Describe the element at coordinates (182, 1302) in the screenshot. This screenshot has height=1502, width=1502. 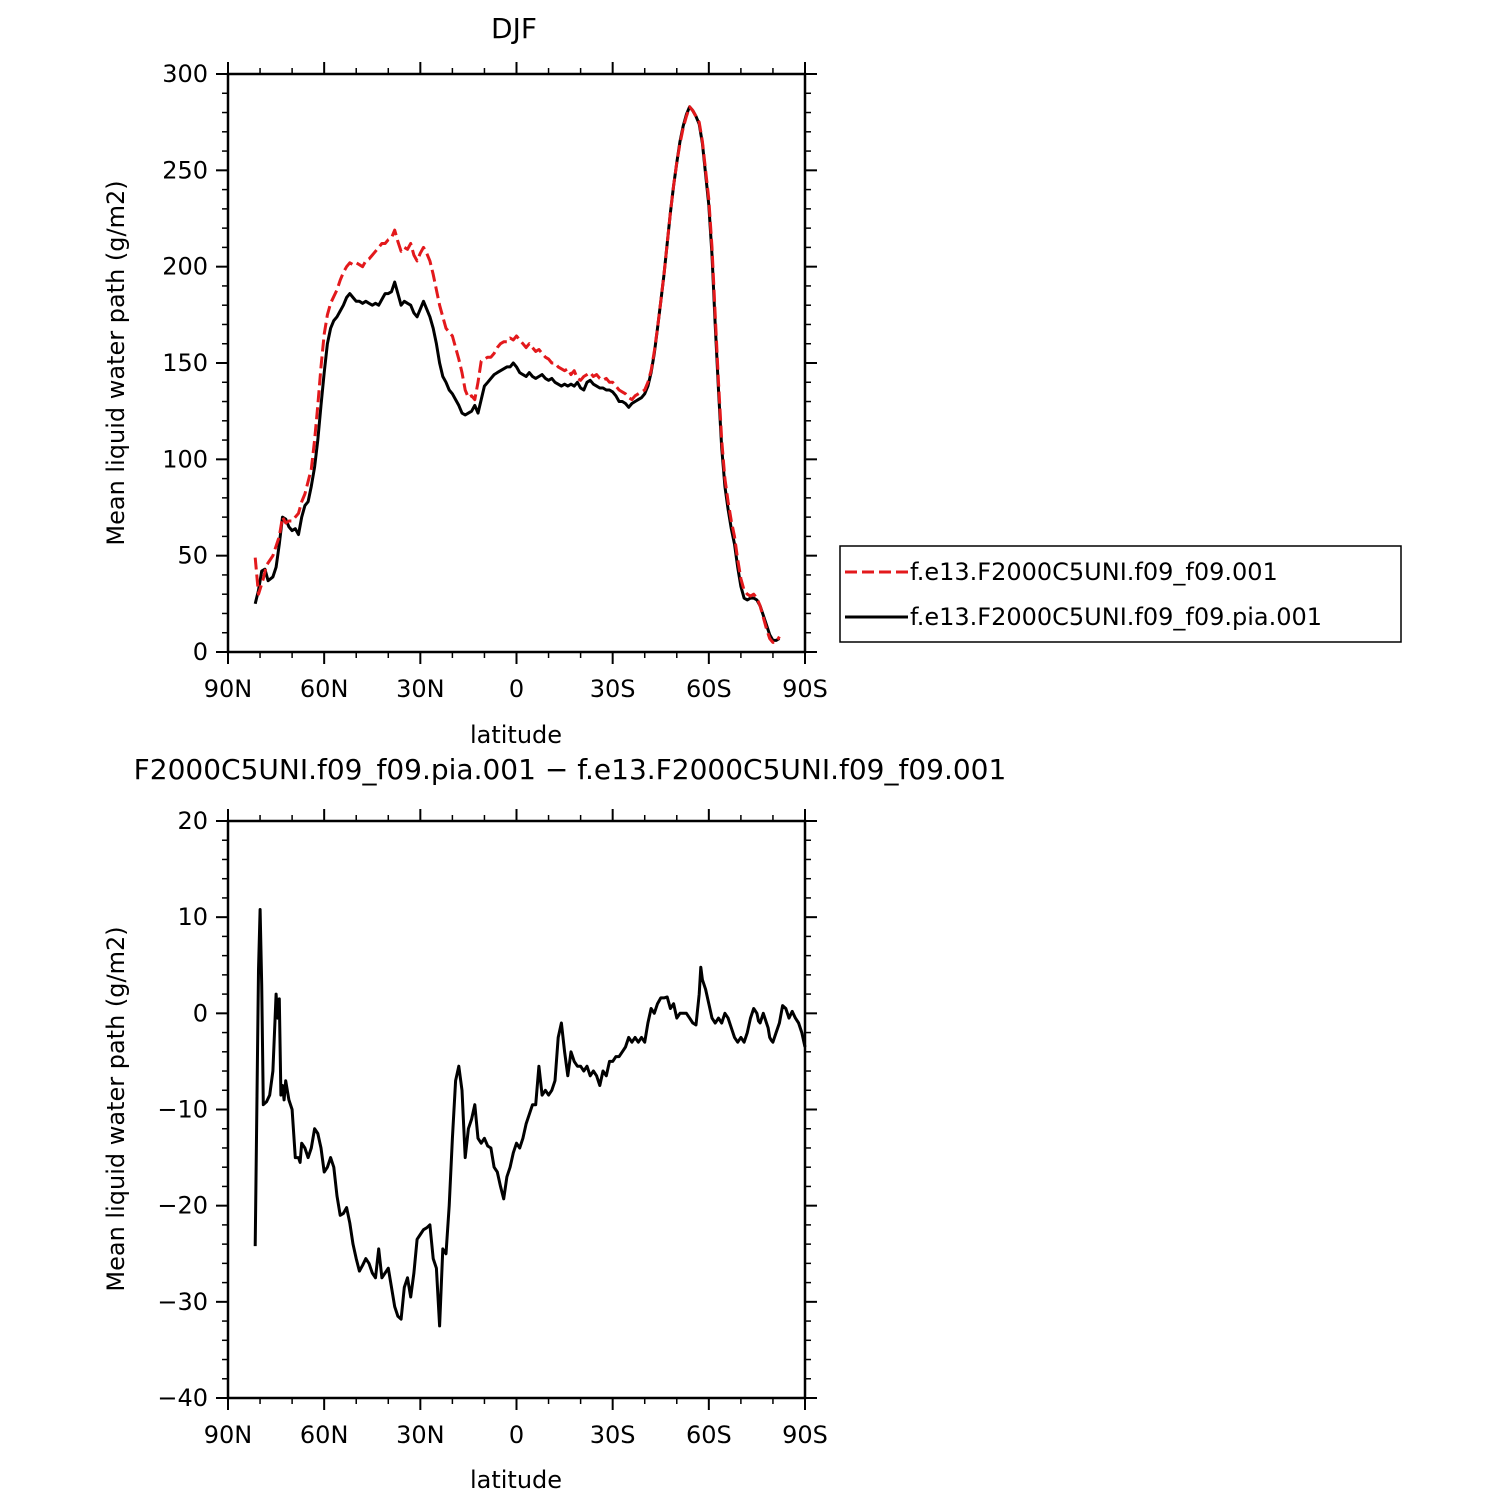
I see `bottom-y-tick-label: −30` at that location.